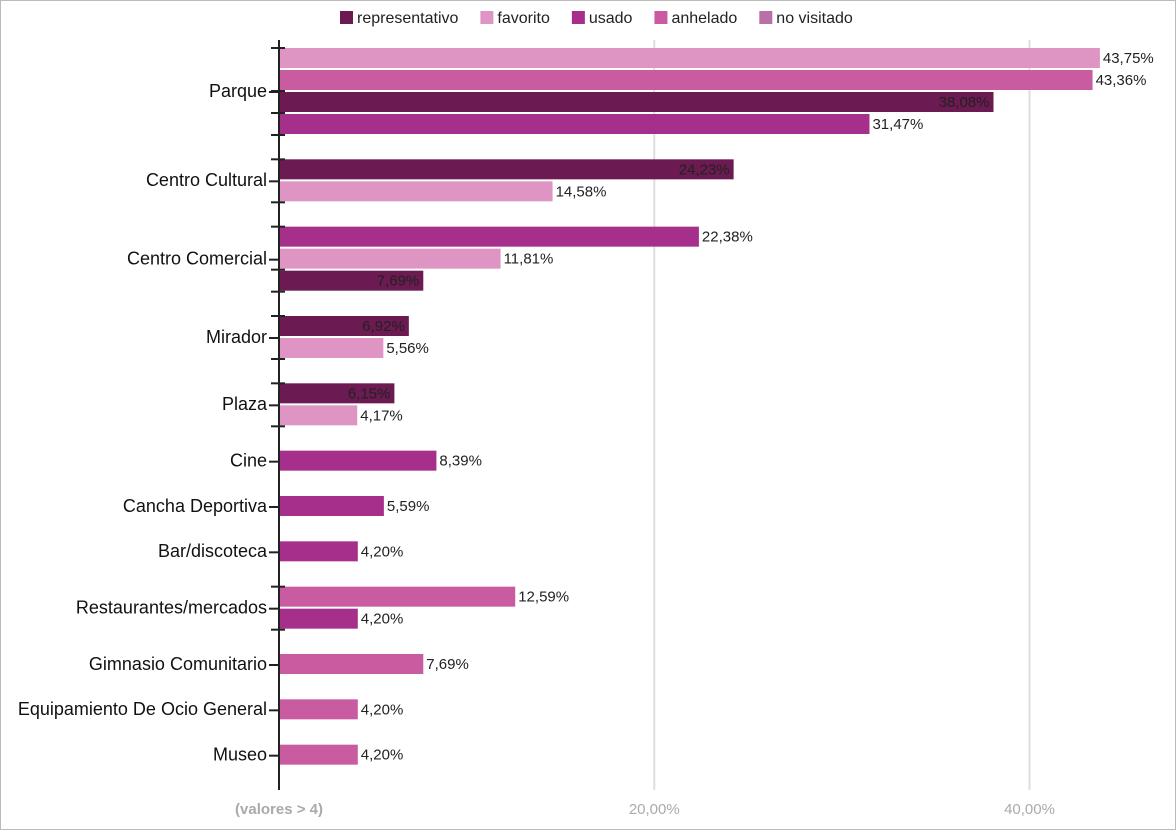 The height and width of the screenshot is (830, 1176). What do you see at coordinates (523, 18) in the screenshot?
I see `legend-label: favorito` at bounding box center [523, 18].